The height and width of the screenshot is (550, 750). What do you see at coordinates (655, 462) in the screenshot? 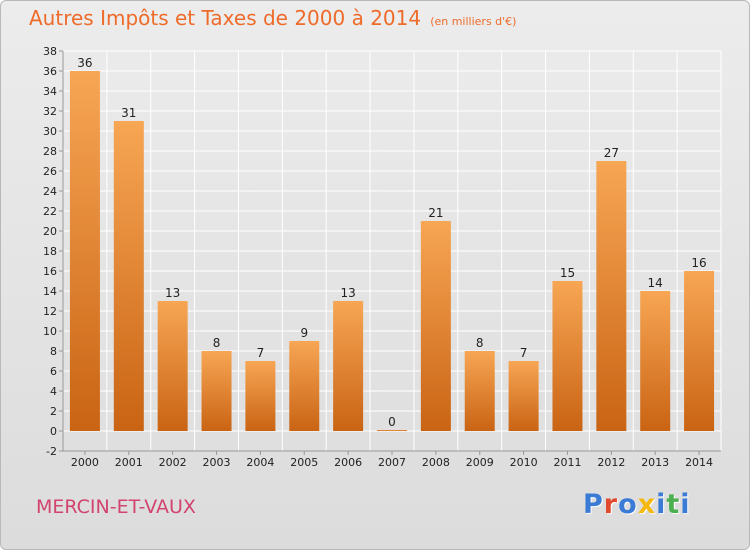
I see `x-tick-label-2013: 2013` at bounding box center [655, 462].